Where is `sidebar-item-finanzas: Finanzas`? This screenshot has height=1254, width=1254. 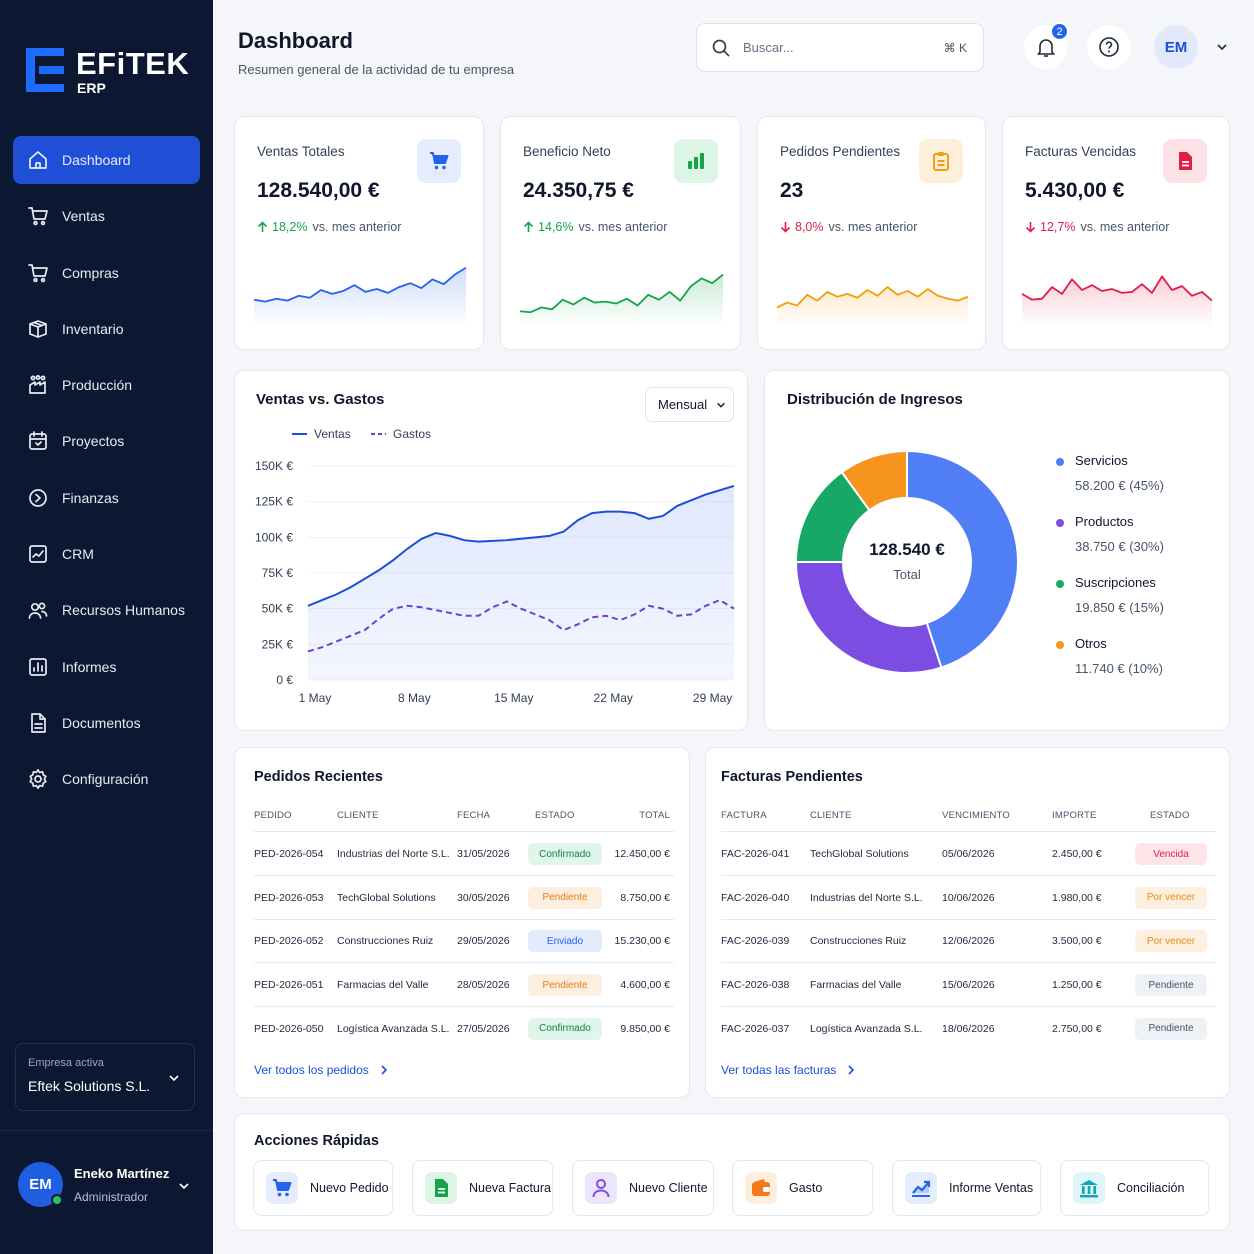 sidebar-item-finanzas: Finanzas is located at coordinates (106, 498).